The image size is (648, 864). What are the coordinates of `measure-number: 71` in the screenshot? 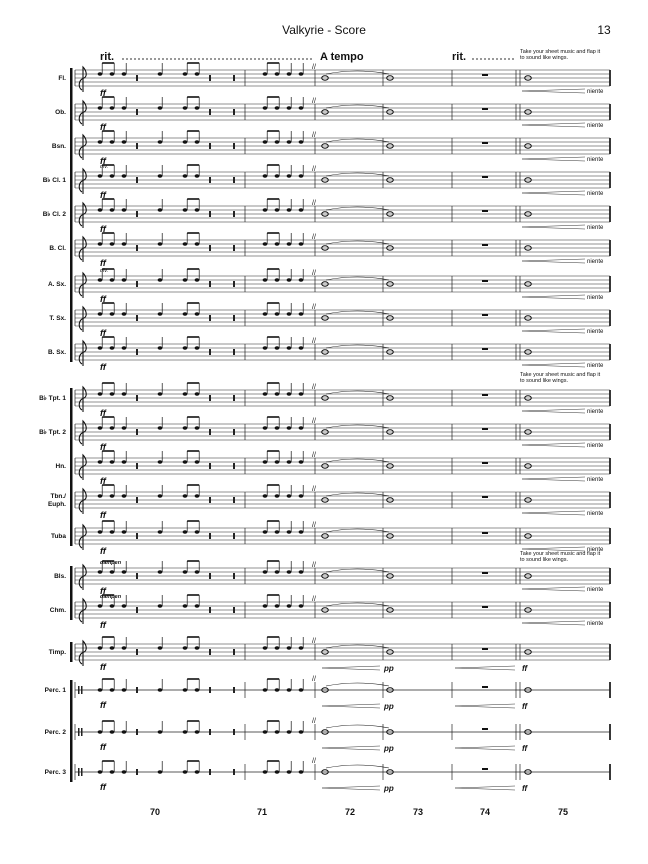 It's located at (262, 812).